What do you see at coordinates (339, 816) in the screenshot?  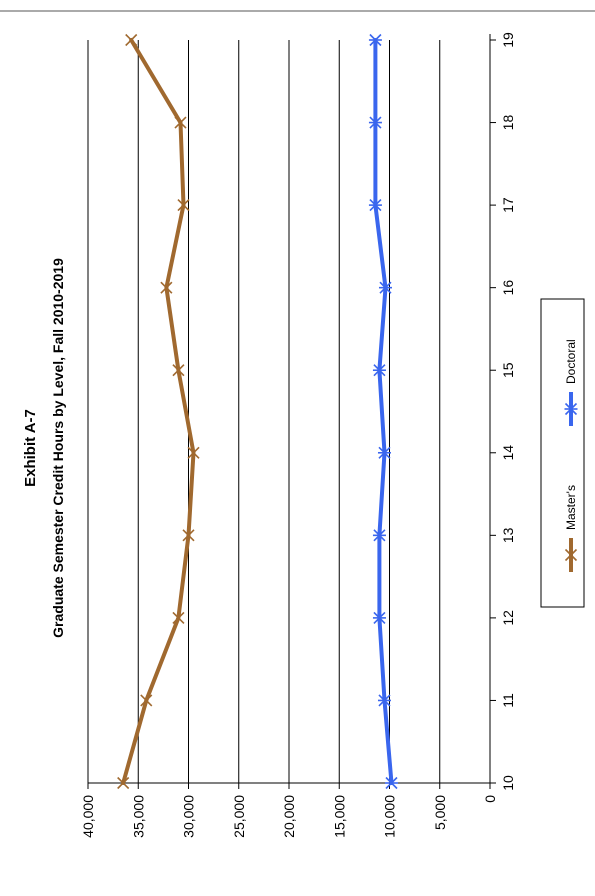 I see `y-tick-label: 15,000` at bounding box center [339, 816].